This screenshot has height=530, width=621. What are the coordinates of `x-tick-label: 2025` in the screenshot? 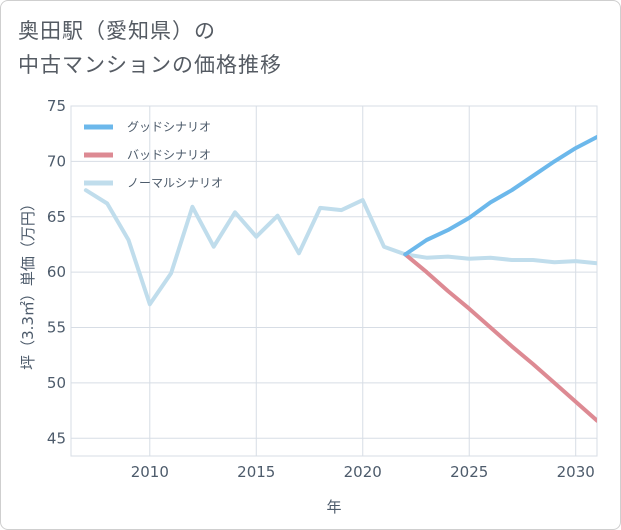 It's located at (469, 472).